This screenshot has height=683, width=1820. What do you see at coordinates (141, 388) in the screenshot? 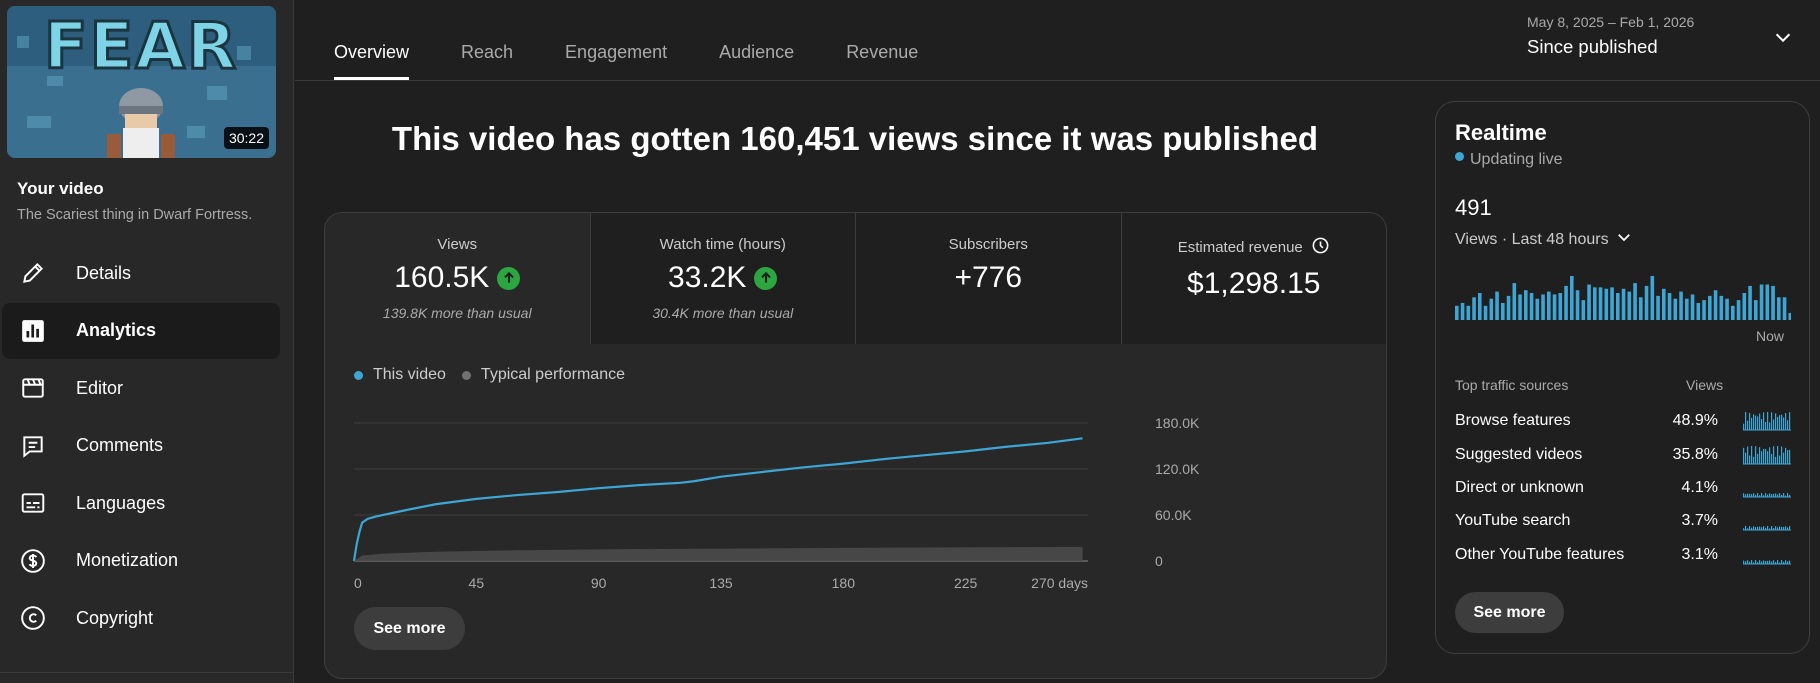
I see `sidebar-item-editor: Editor` at bounding box center [141, 388].